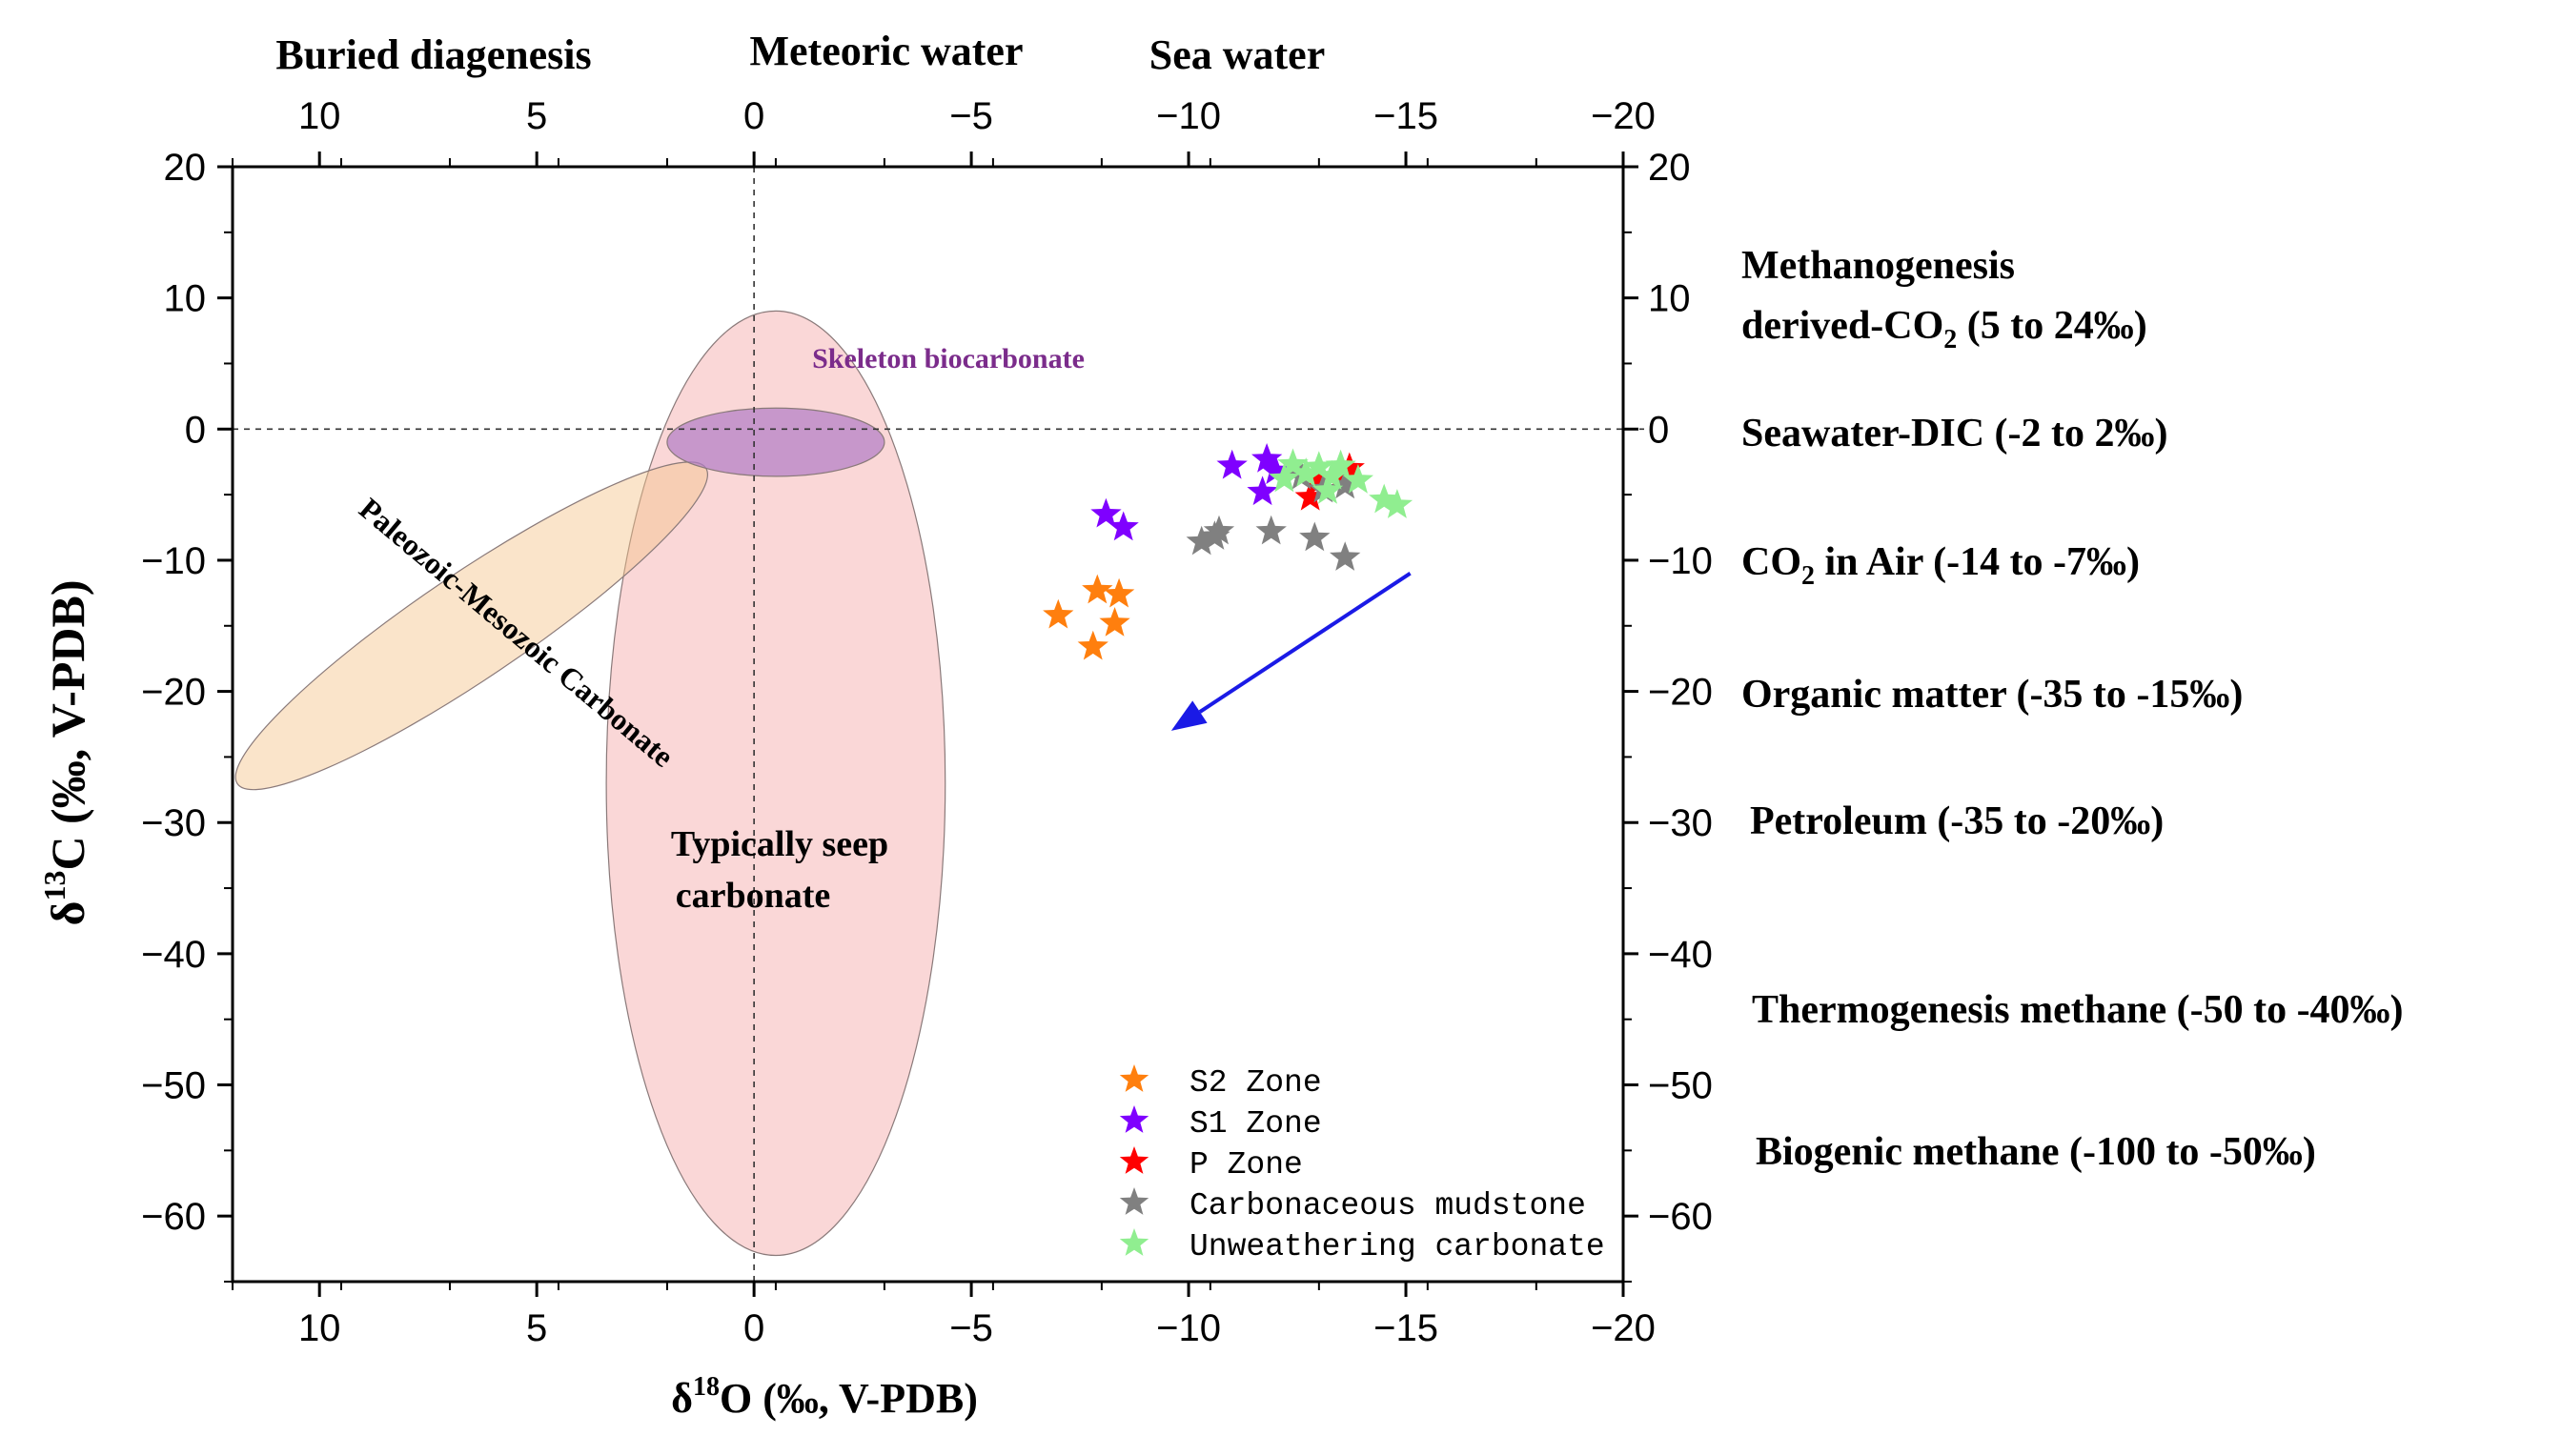 This screenshot has height=1456, width=2562. Describe the element at coordinates (1680, 1086) in the screenshot. I see `y-tick-label-right: −50` at that location.